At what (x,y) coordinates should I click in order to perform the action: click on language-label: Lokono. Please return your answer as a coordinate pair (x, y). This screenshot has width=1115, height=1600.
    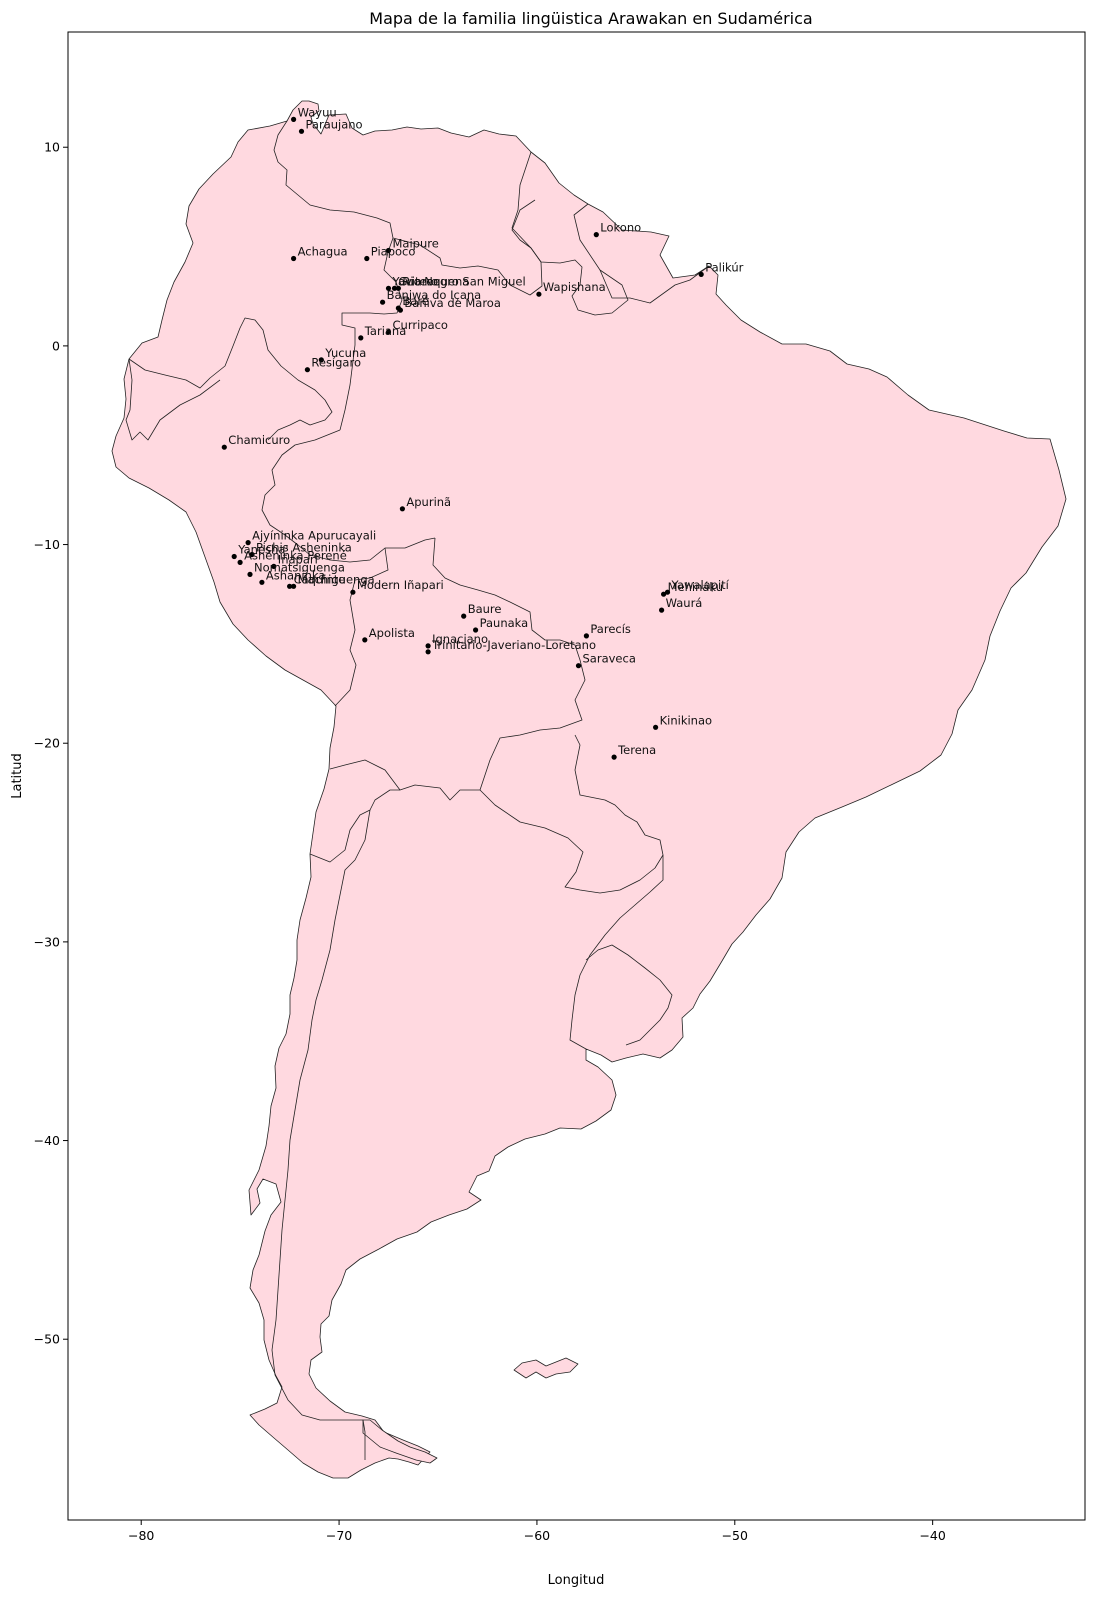
    Looking at the image, I should click on (620, 228).